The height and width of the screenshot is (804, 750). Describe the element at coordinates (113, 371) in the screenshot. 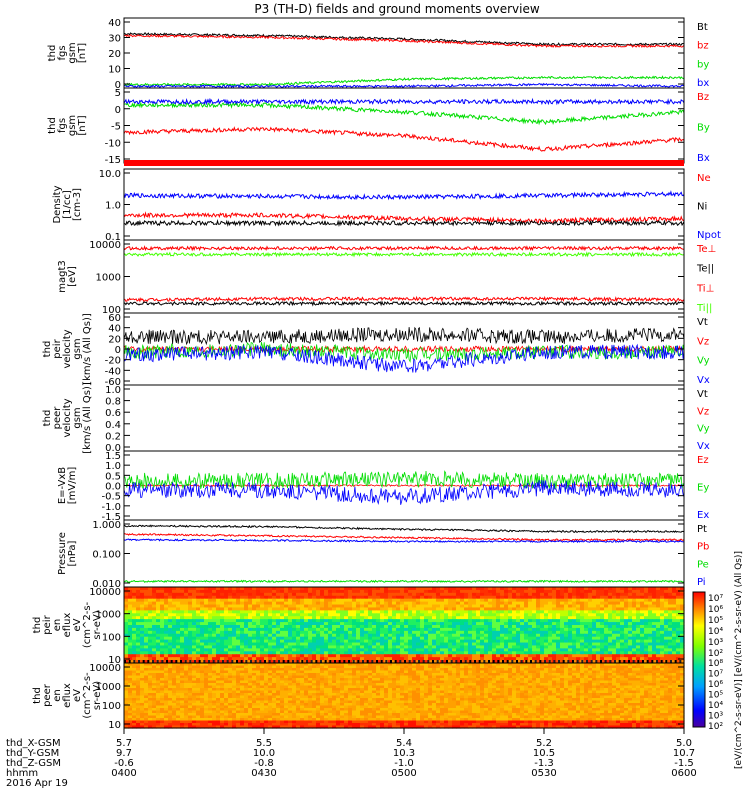

I see `y-tick-label: -40` at that location.